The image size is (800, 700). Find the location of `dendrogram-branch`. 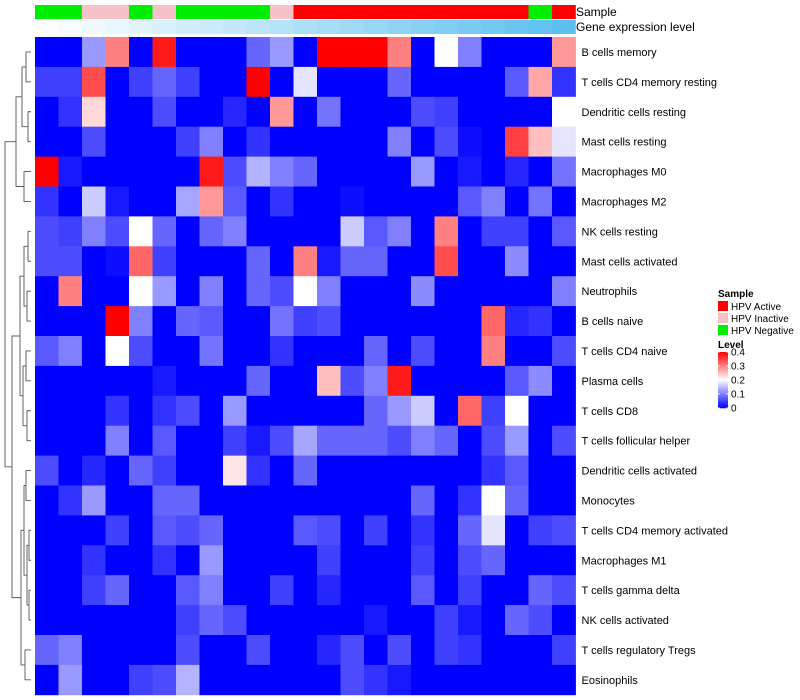

dendrogram-branch is located at coordinates (28, 67).